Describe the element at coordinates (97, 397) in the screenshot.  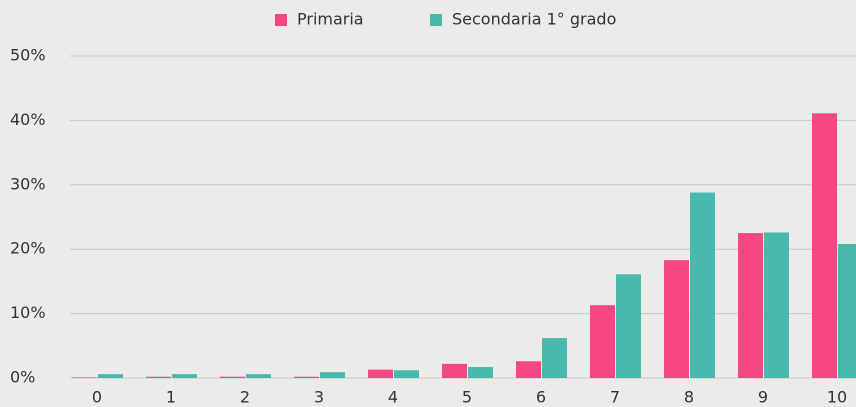
I see `x-tick-label: 0` at that location.